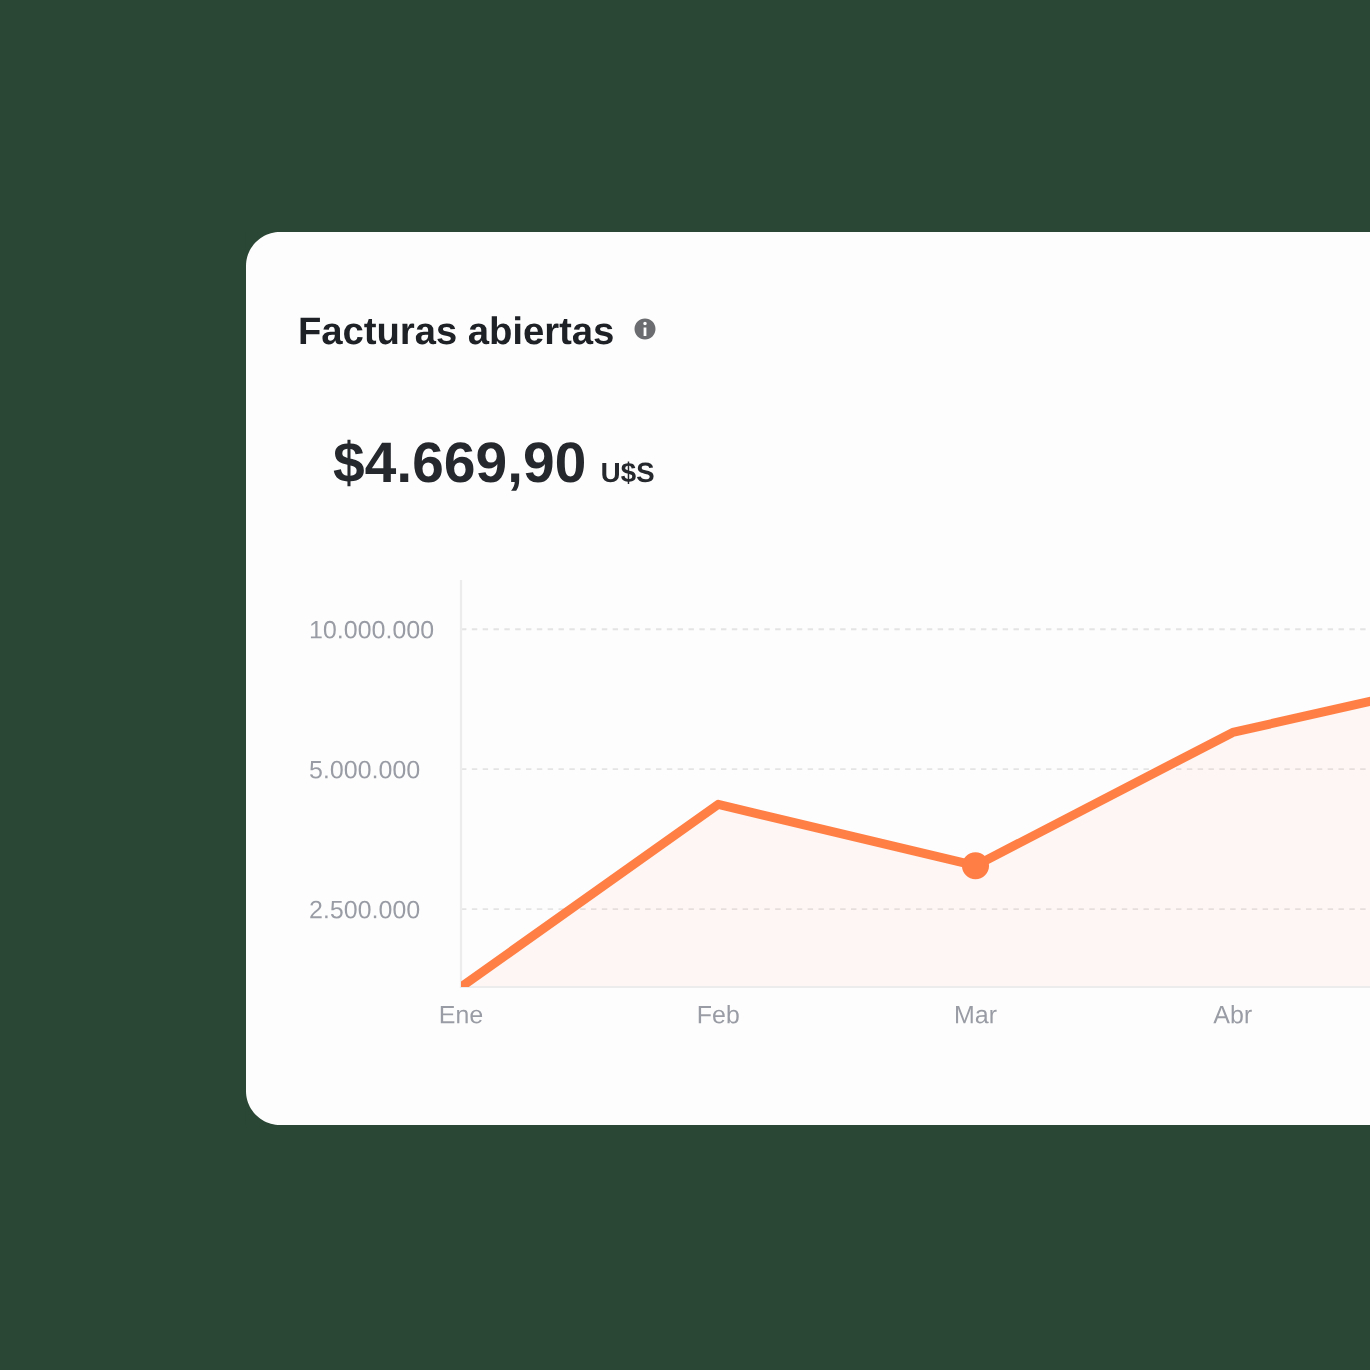 This screenshot has width=1370, height=1370. I want to click on y-tick-label: 5.000.000, so click(365, 769).